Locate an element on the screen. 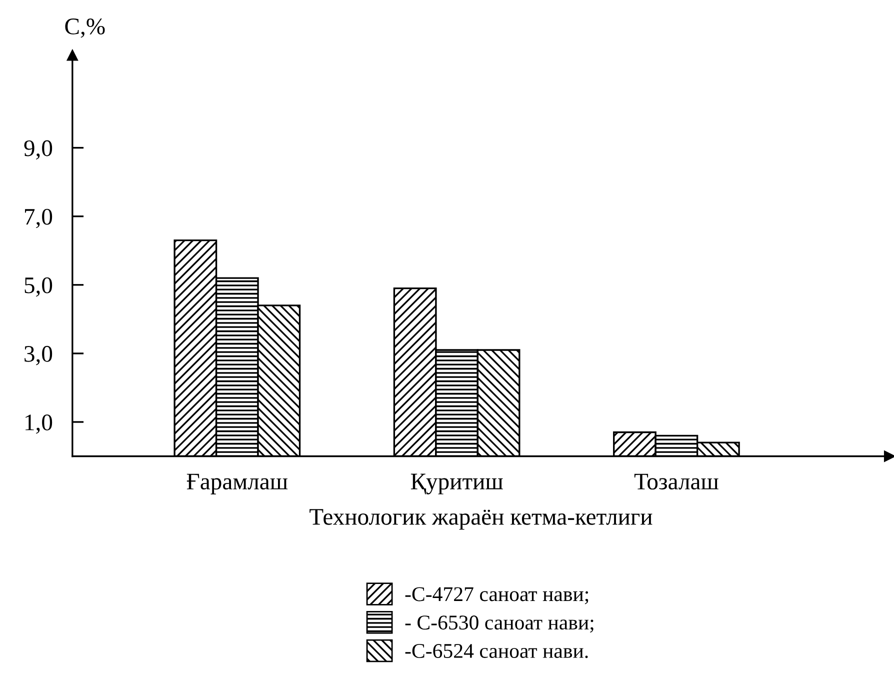  y-tick-label: 1,0 is located at coordinates (39, 424).